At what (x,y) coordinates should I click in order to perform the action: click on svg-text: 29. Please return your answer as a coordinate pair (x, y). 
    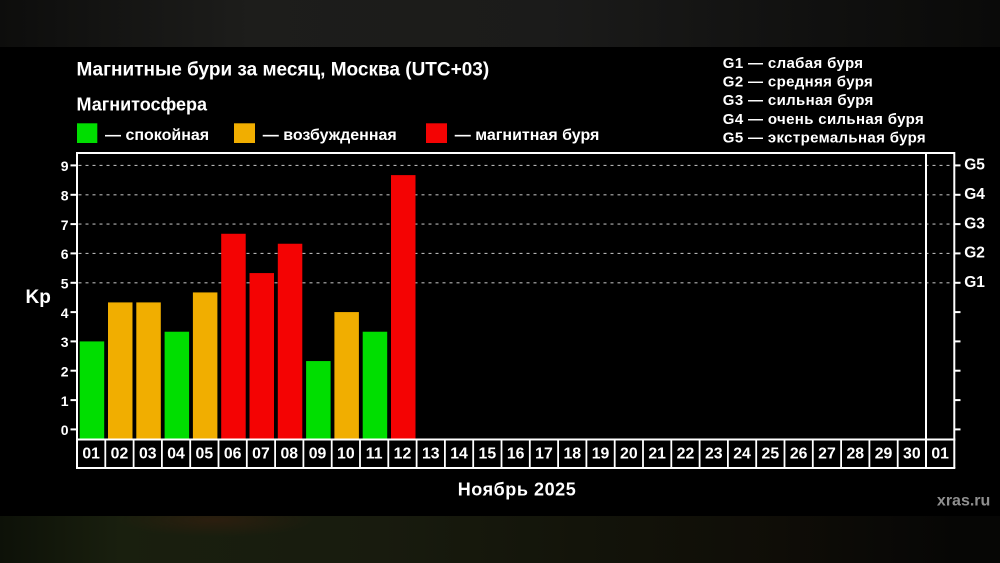
    Looking at the image, I should click on (884, 454).